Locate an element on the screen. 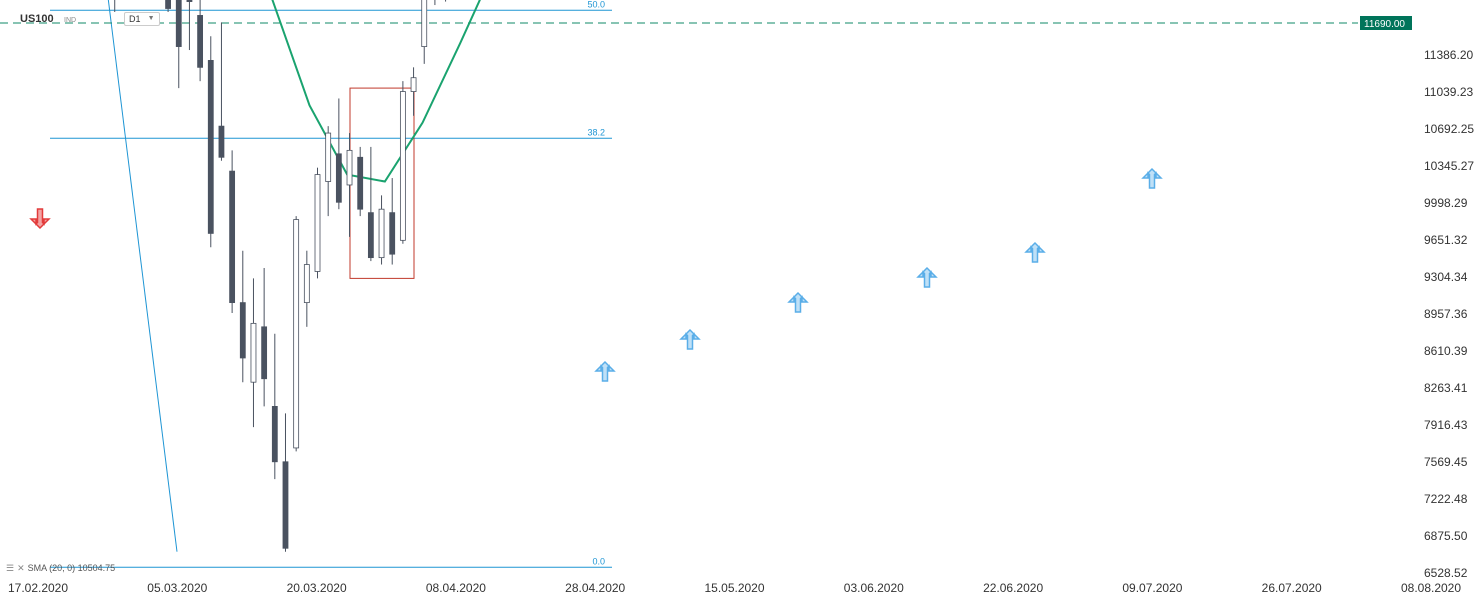 Image resolution: width=1482 pixels, height=604 pixels. y-tick-5: 9651.32 is located at coordinates (1446, 240).